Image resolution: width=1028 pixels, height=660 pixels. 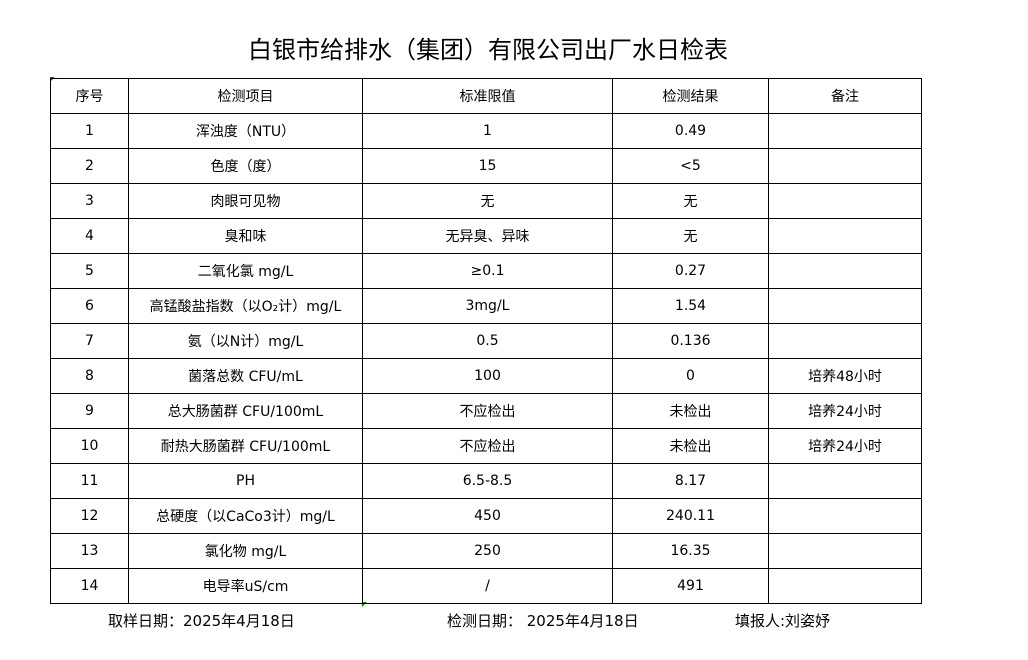 I want to click on standard-limit: 无, so click(x=487, y=201).